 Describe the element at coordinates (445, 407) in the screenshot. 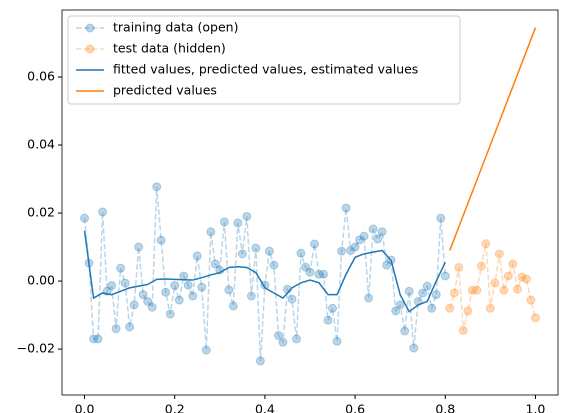

I see `x-tick-label: 0.8` at that location.